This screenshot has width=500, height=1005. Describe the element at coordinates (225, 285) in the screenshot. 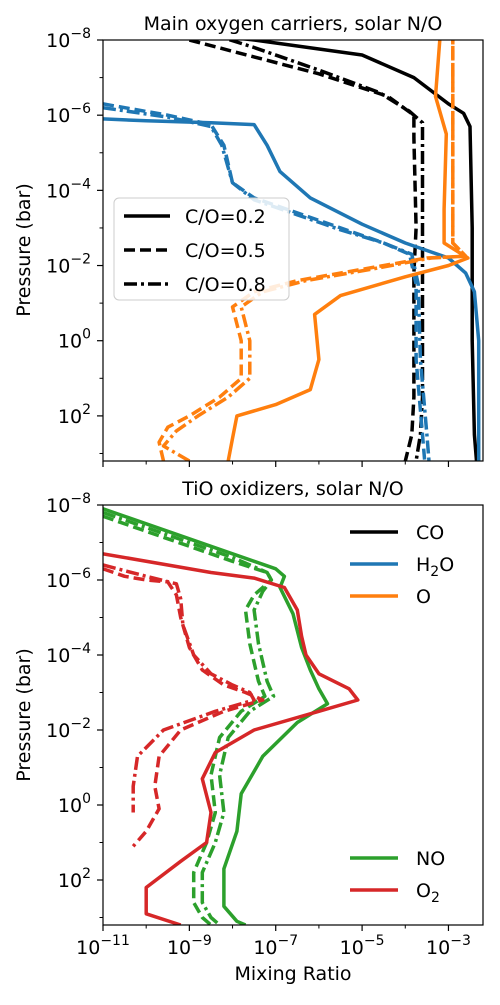

I see `legend-label: C/O=0.8` at that location.